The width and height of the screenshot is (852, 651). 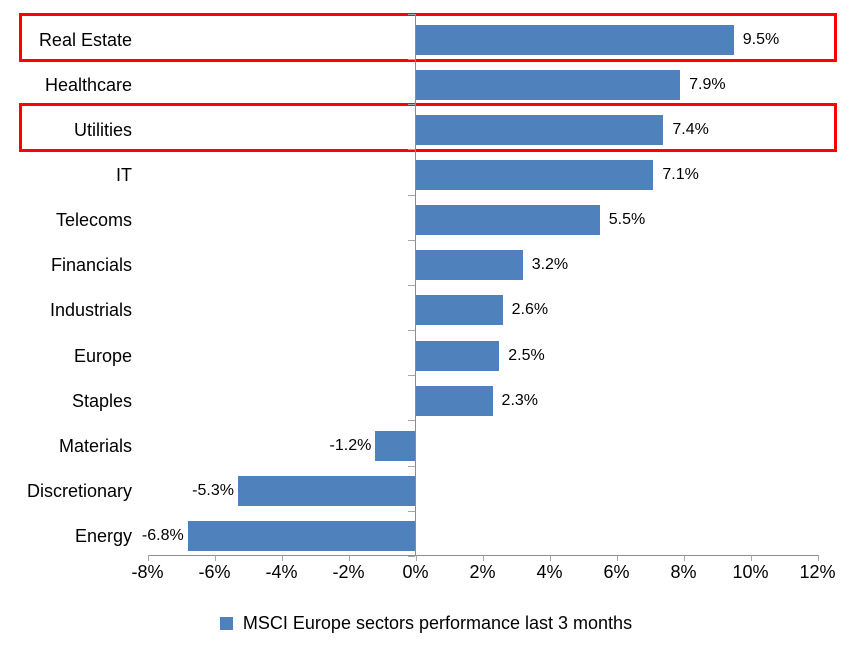 What do you see at coordinates (574, 39) in the screenshot?
I see `bar-real-estate` at bounding box center [574, 39].